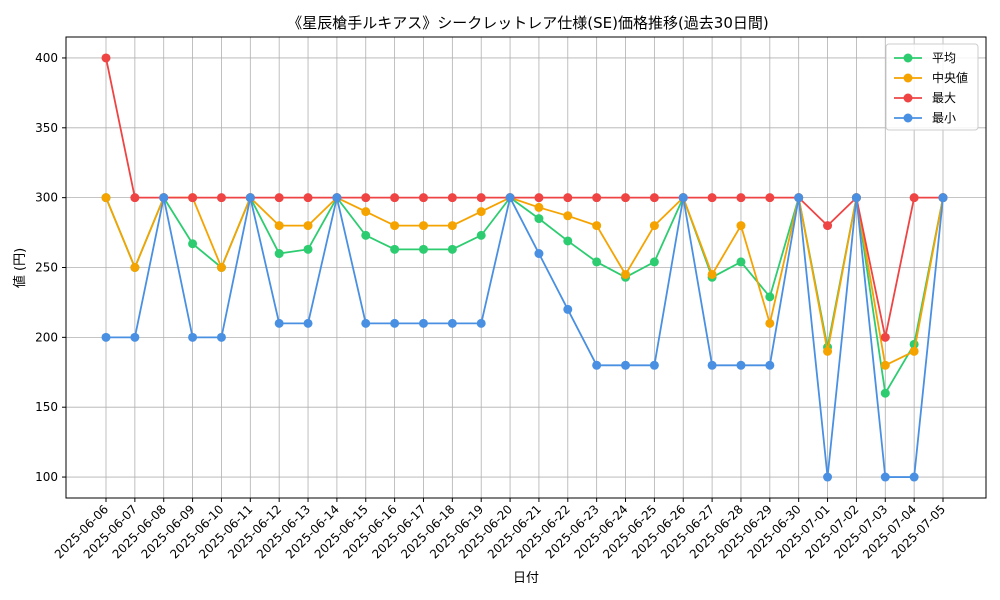  Describe the element at coordinates (950, 77) in the screenshot. I see `legend-label: 中央値` at that location.